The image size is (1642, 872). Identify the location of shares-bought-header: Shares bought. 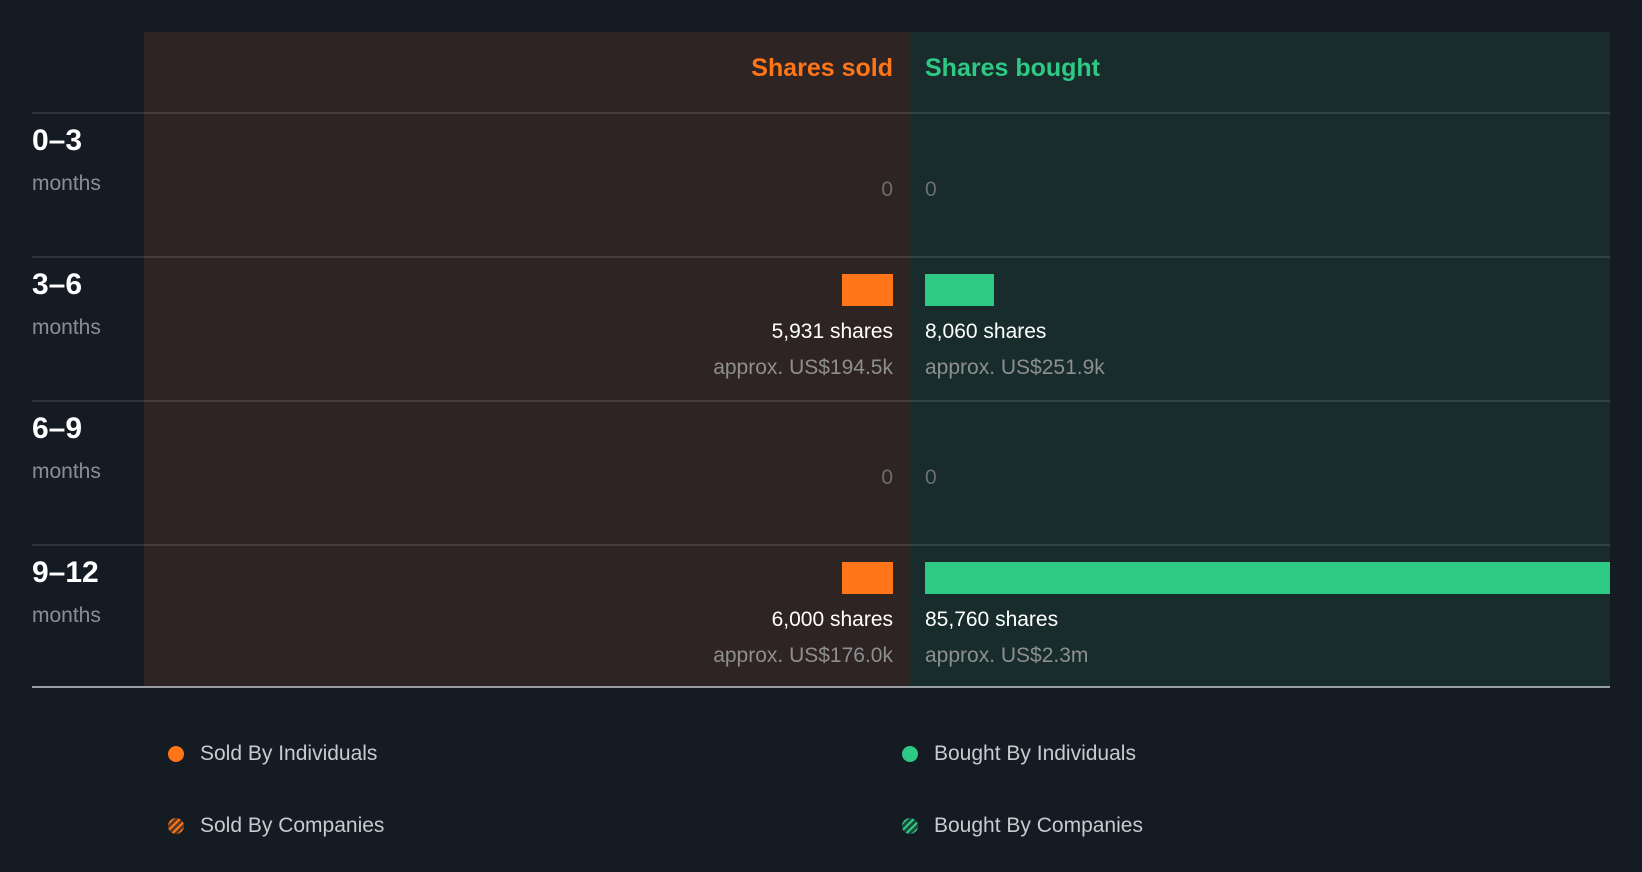
(1013, 68).